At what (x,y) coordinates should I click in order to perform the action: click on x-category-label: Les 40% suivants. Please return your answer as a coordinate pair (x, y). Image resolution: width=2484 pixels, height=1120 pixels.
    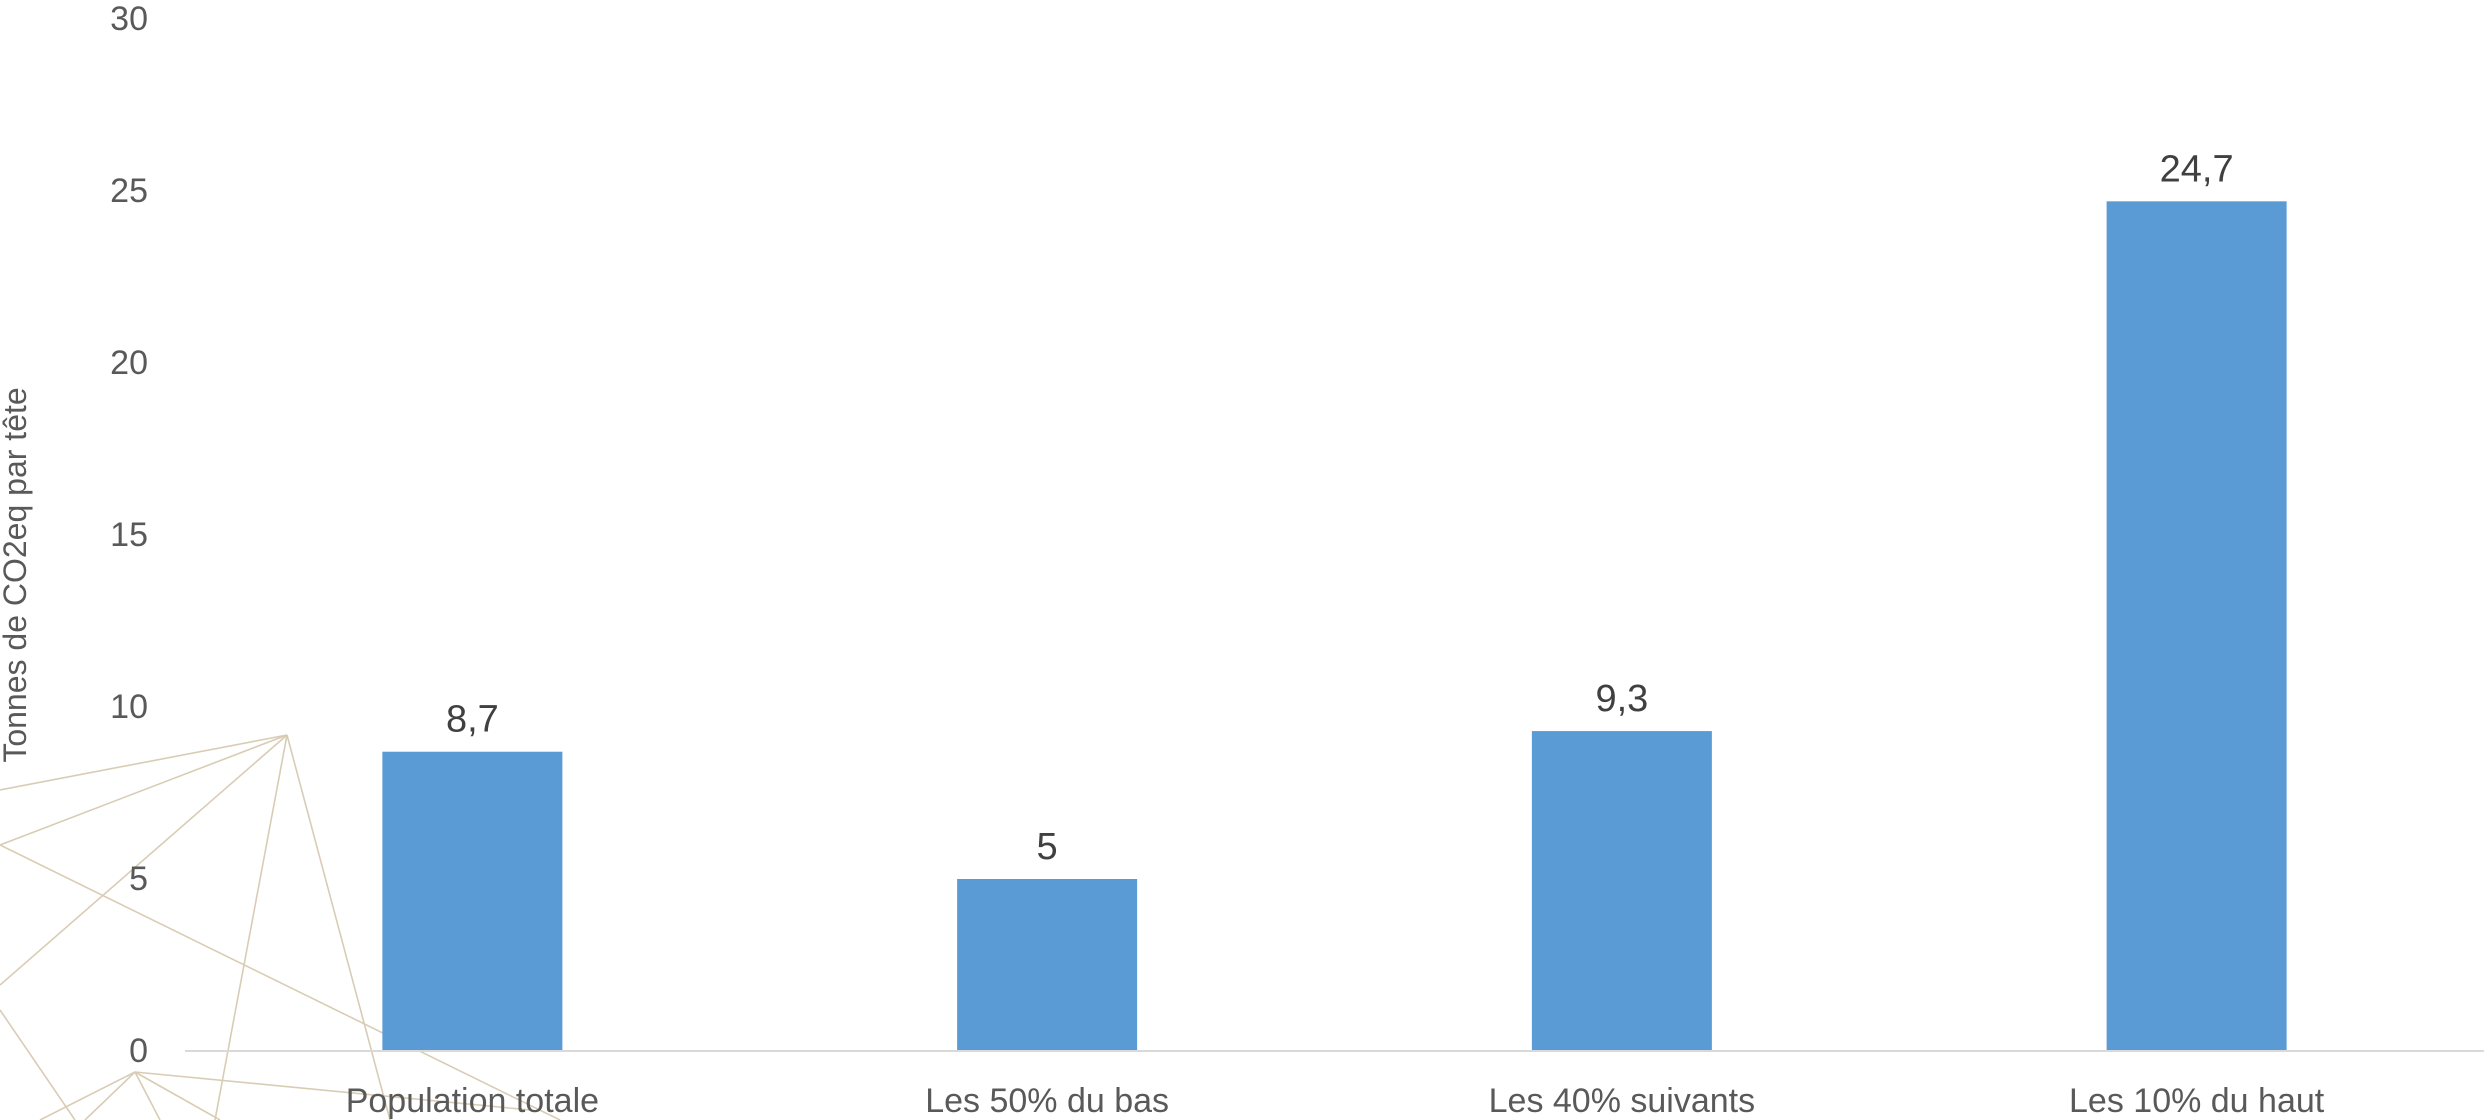
    Looking at the image, I should click on (1622, 1101).